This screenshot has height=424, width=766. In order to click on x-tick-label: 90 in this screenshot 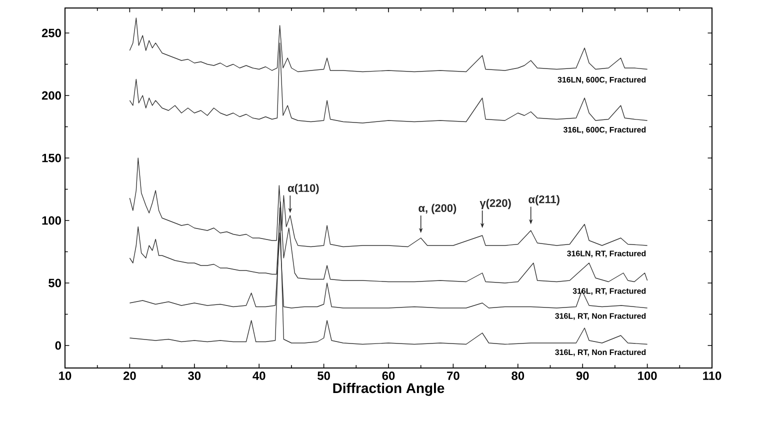, I will do `click(582, 376)`.